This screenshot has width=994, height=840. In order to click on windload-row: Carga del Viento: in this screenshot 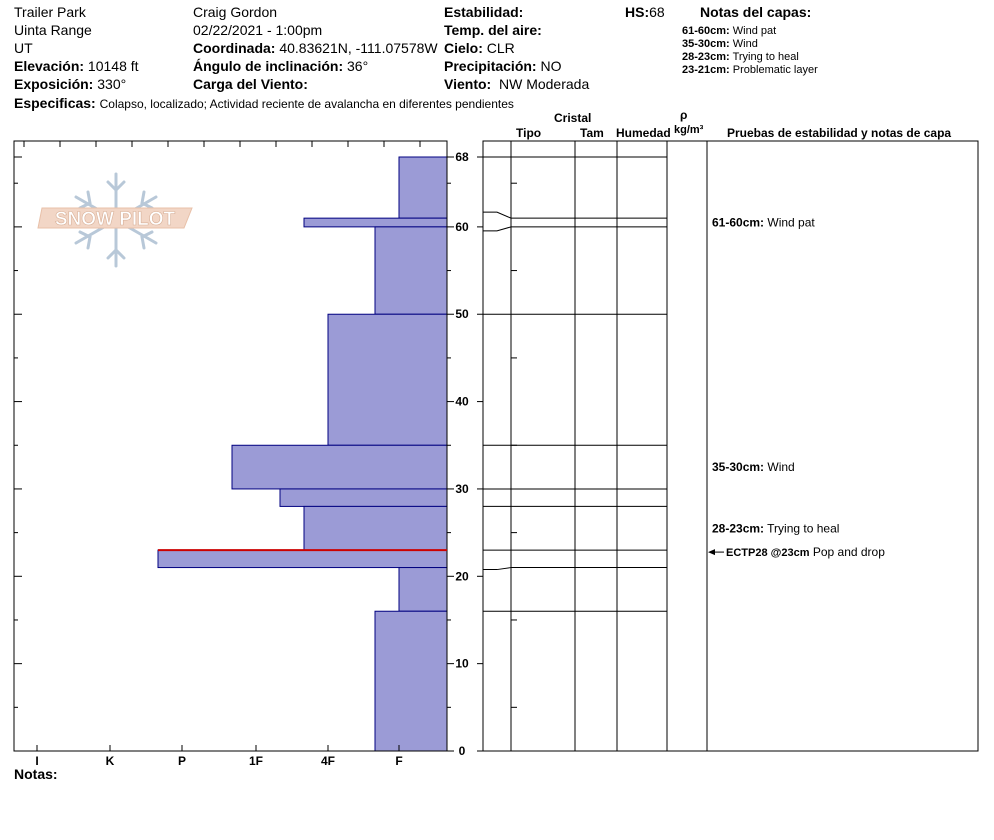, I will do `click(250, 84)`.